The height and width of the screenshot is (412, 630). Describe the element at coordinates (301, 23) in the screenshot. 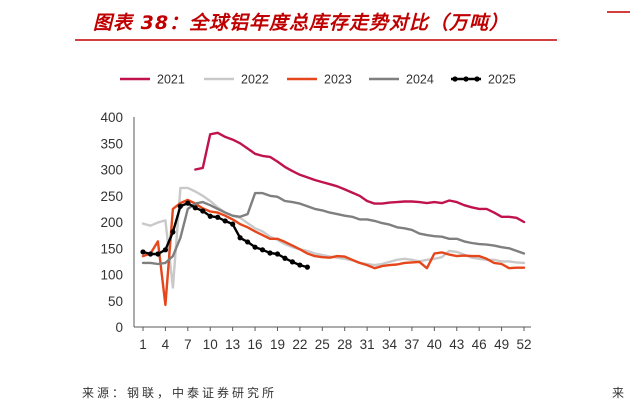

I see `chart-title: 图表 38：全球铝年度总库存走势对比（万吨）` at that location.